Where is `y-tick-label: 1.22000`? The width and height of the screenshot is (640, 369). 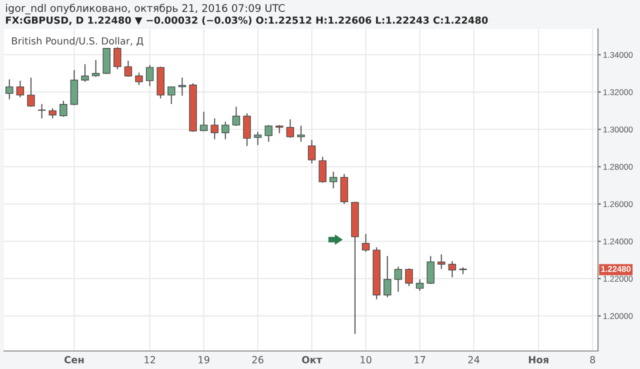
y-tick-label: 1.22000 is located at coordinates (618, 279).